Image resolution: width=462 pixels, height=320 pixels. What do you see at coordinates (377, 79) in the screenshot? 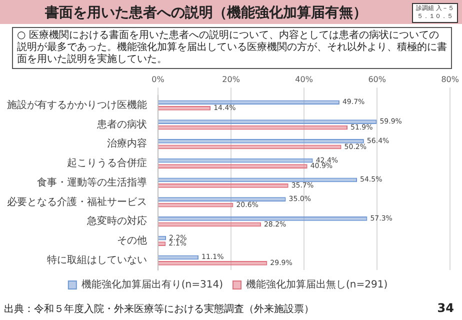
I see `x-tick-label: 60%` at bounding box center [377, 79].